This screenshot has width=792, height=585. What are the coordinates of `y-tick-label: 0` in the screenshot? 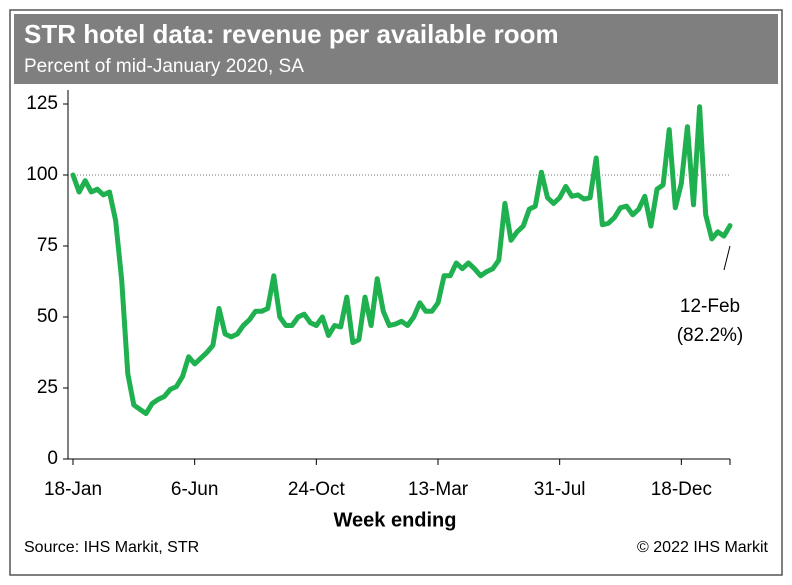 It's located at (52, 458).